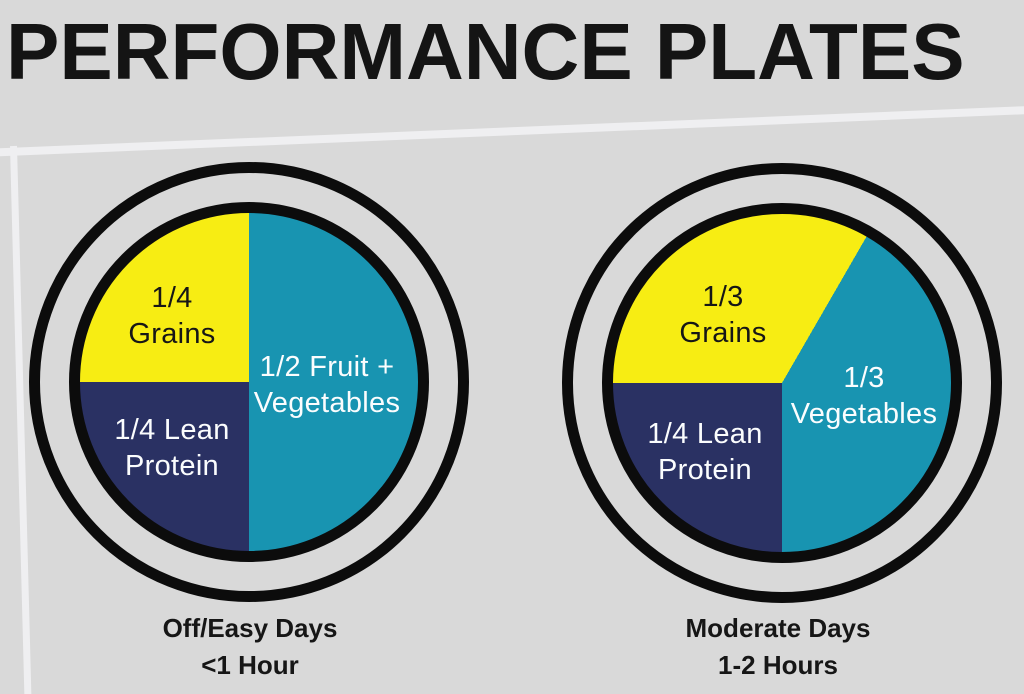 The width and height of the screenshot is (1024, 694). Describe the element at coordinates (250, 665) in the screenshot. I see `caption-subtitle: <1 Hour` at that location.